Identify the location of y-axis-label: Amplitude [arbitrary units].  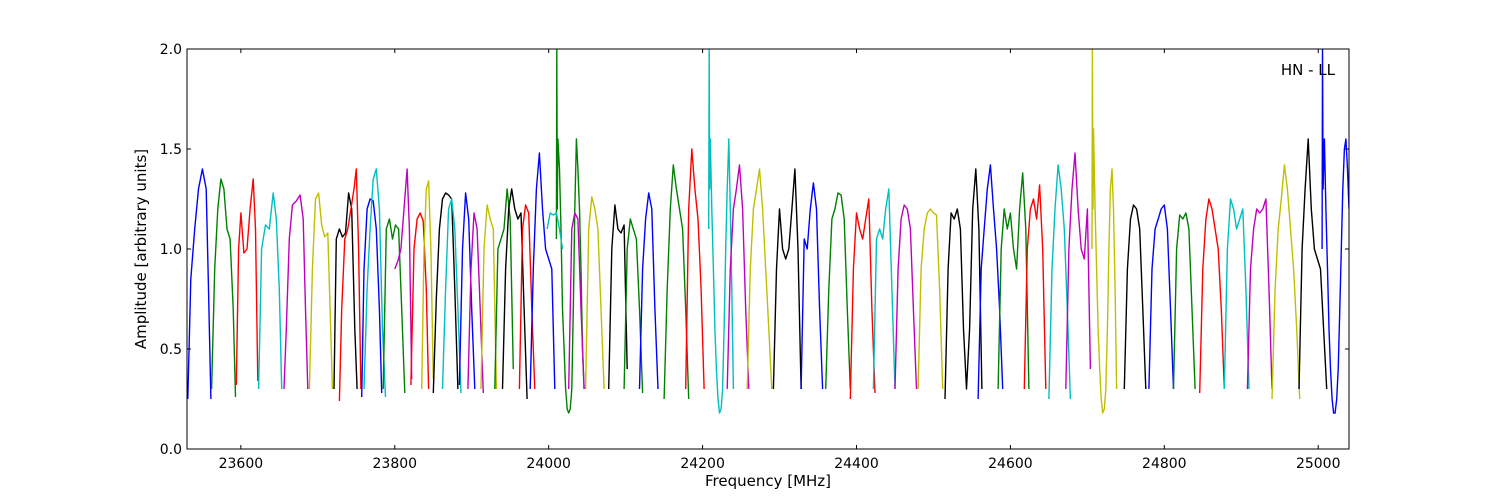
(141, 249).